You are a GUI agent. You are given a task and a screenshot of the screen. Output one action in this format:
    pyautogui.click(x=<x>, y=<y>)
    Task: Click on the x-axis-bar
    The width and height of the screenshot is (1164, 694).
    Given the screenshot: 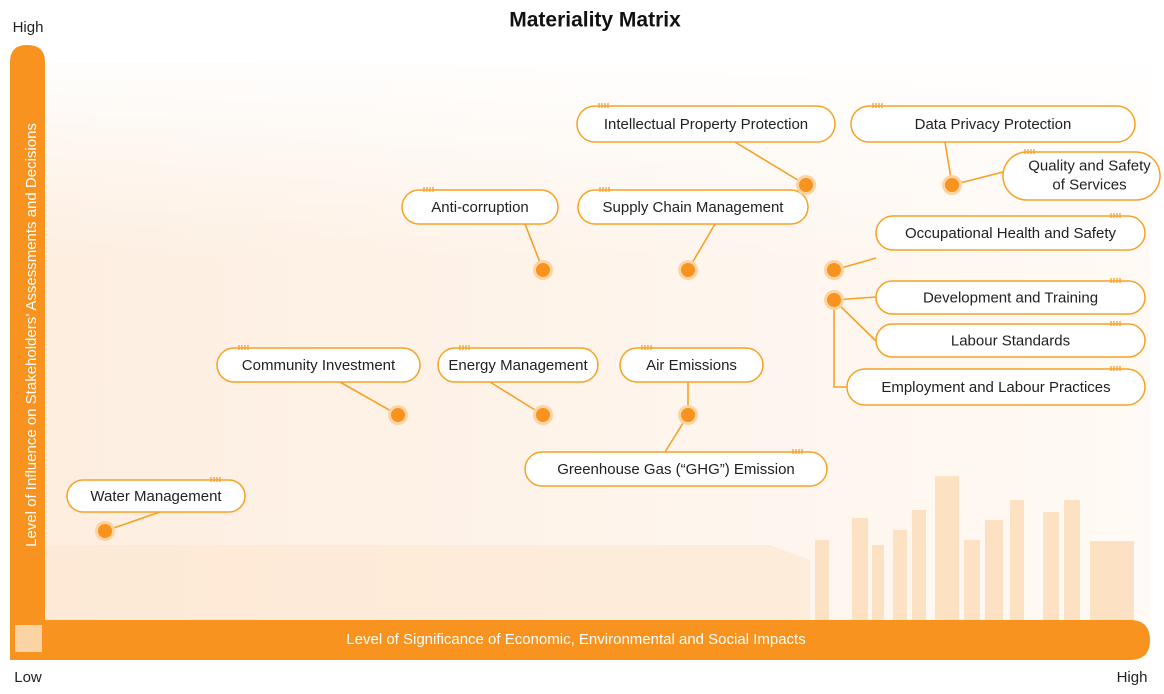 What is the action you would take?
    pyautogui.click(x=580, y=640)
    